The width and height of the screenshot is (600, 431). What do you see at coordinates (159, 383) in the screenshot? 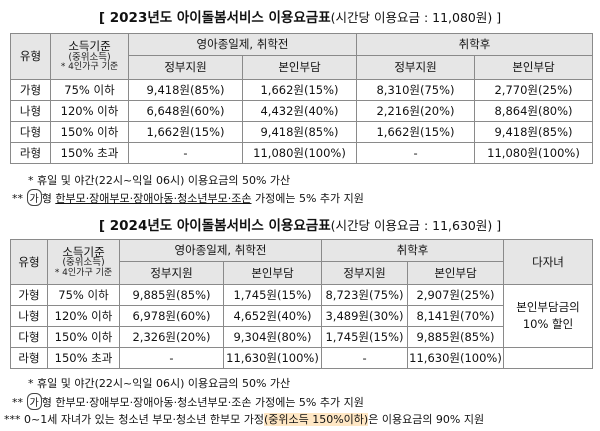
I see `note-2024-surcharge: * 휴일 및 야간(22시~익일 06시) 이용요금의 50% 가산` at bounding box center [159, 383].